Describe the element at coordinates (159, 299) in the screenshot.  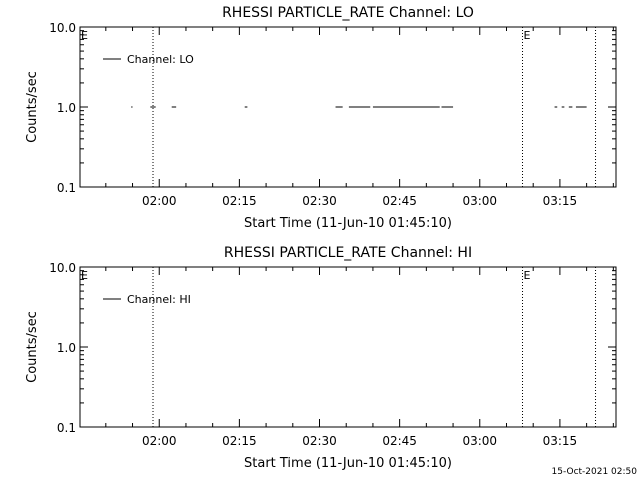
I see `legend-label: Channel: HI` at that location.